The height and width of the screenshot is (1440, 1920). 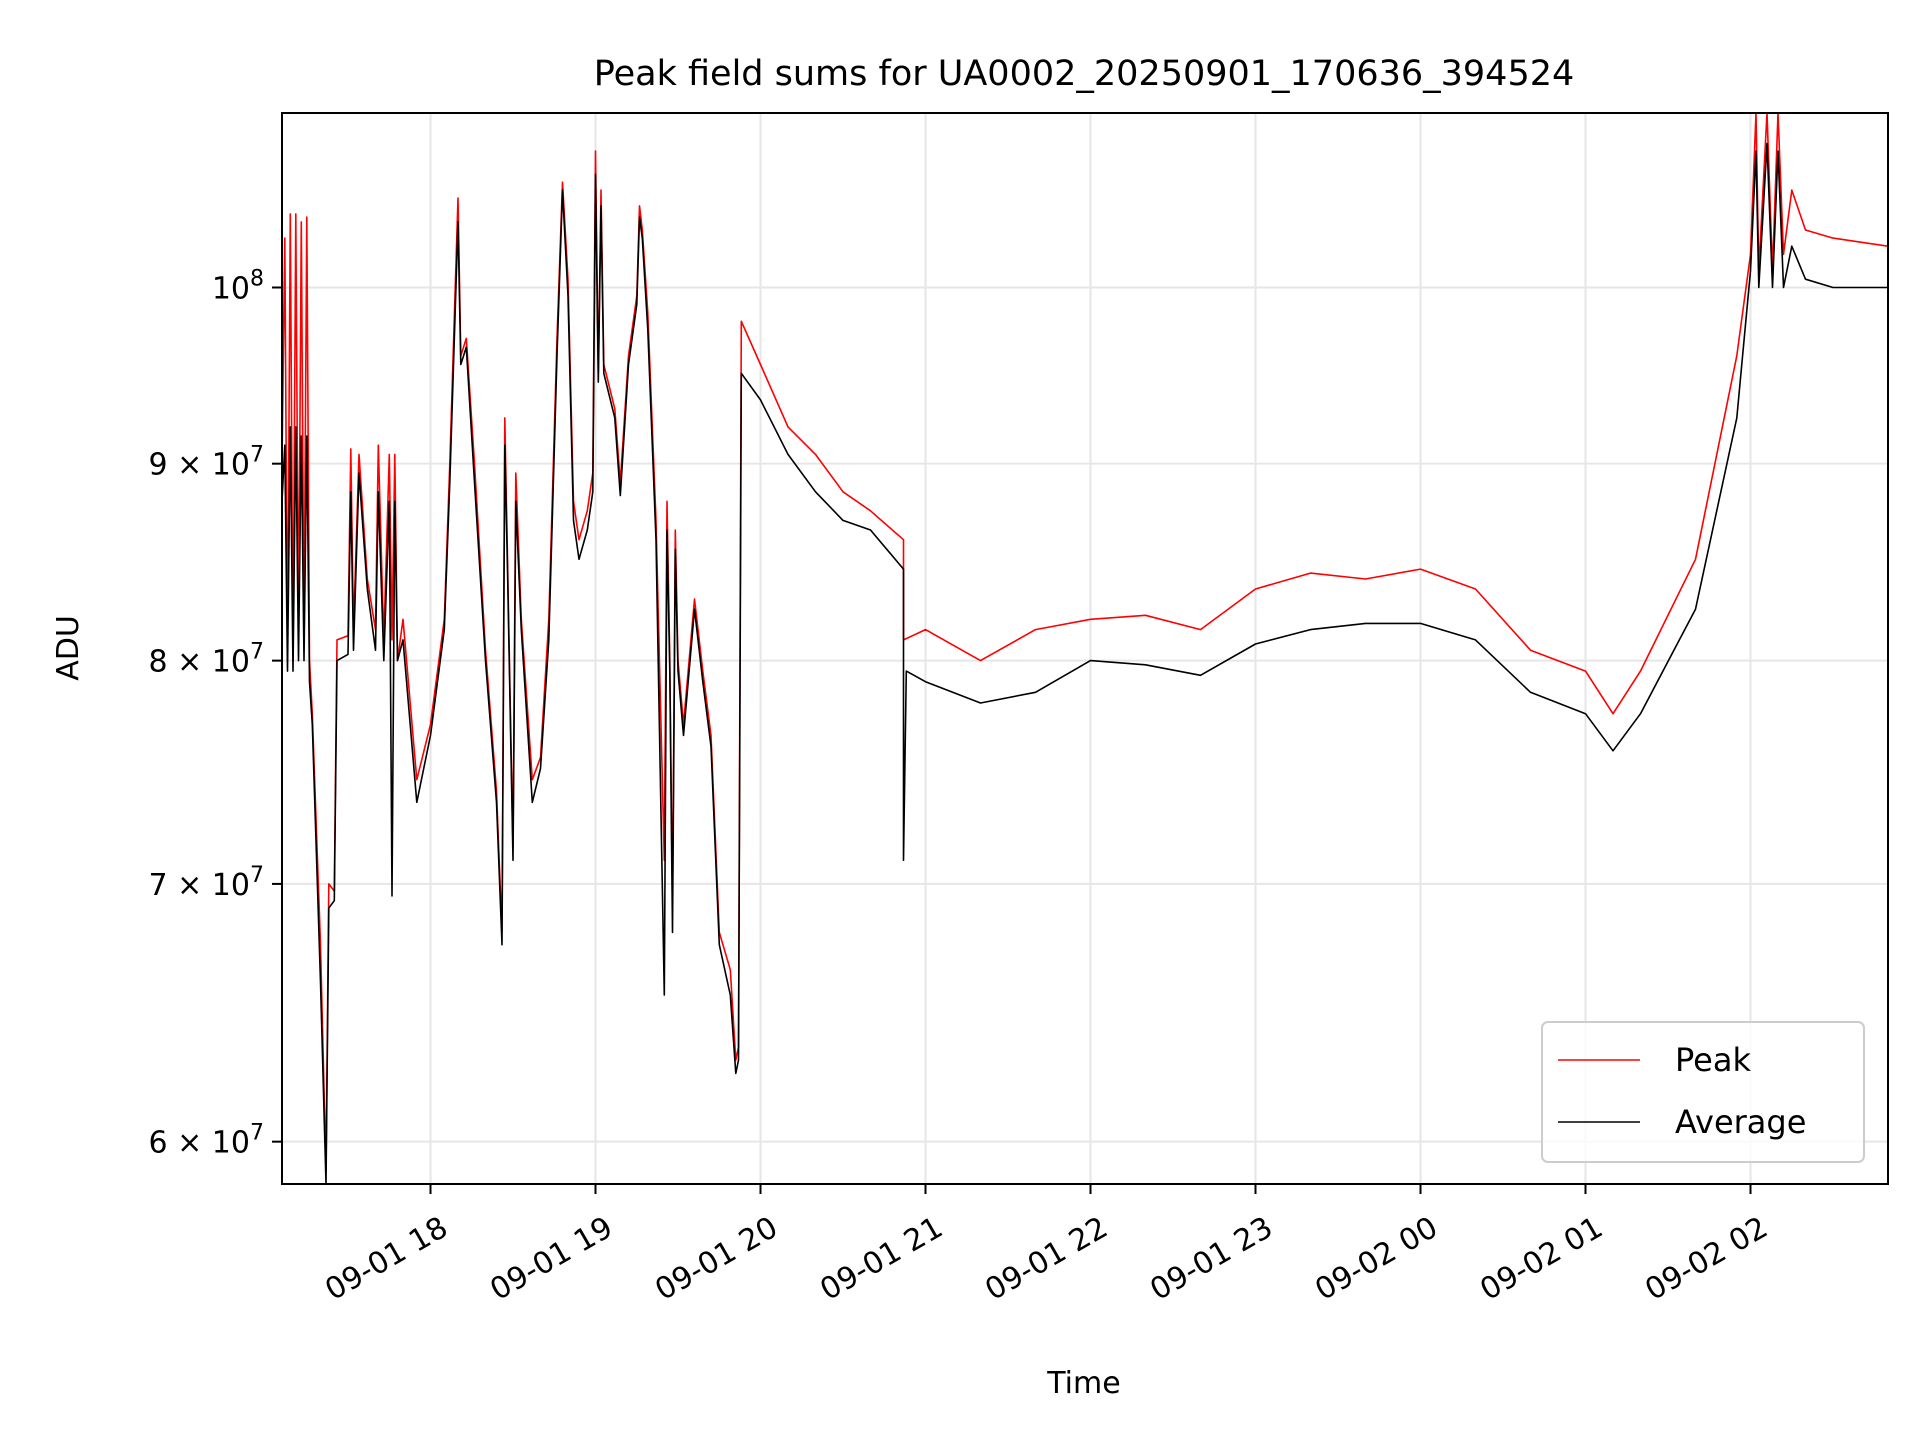 I want to click on y-tick-label: 9 × 107, so click(x=206, y=463).